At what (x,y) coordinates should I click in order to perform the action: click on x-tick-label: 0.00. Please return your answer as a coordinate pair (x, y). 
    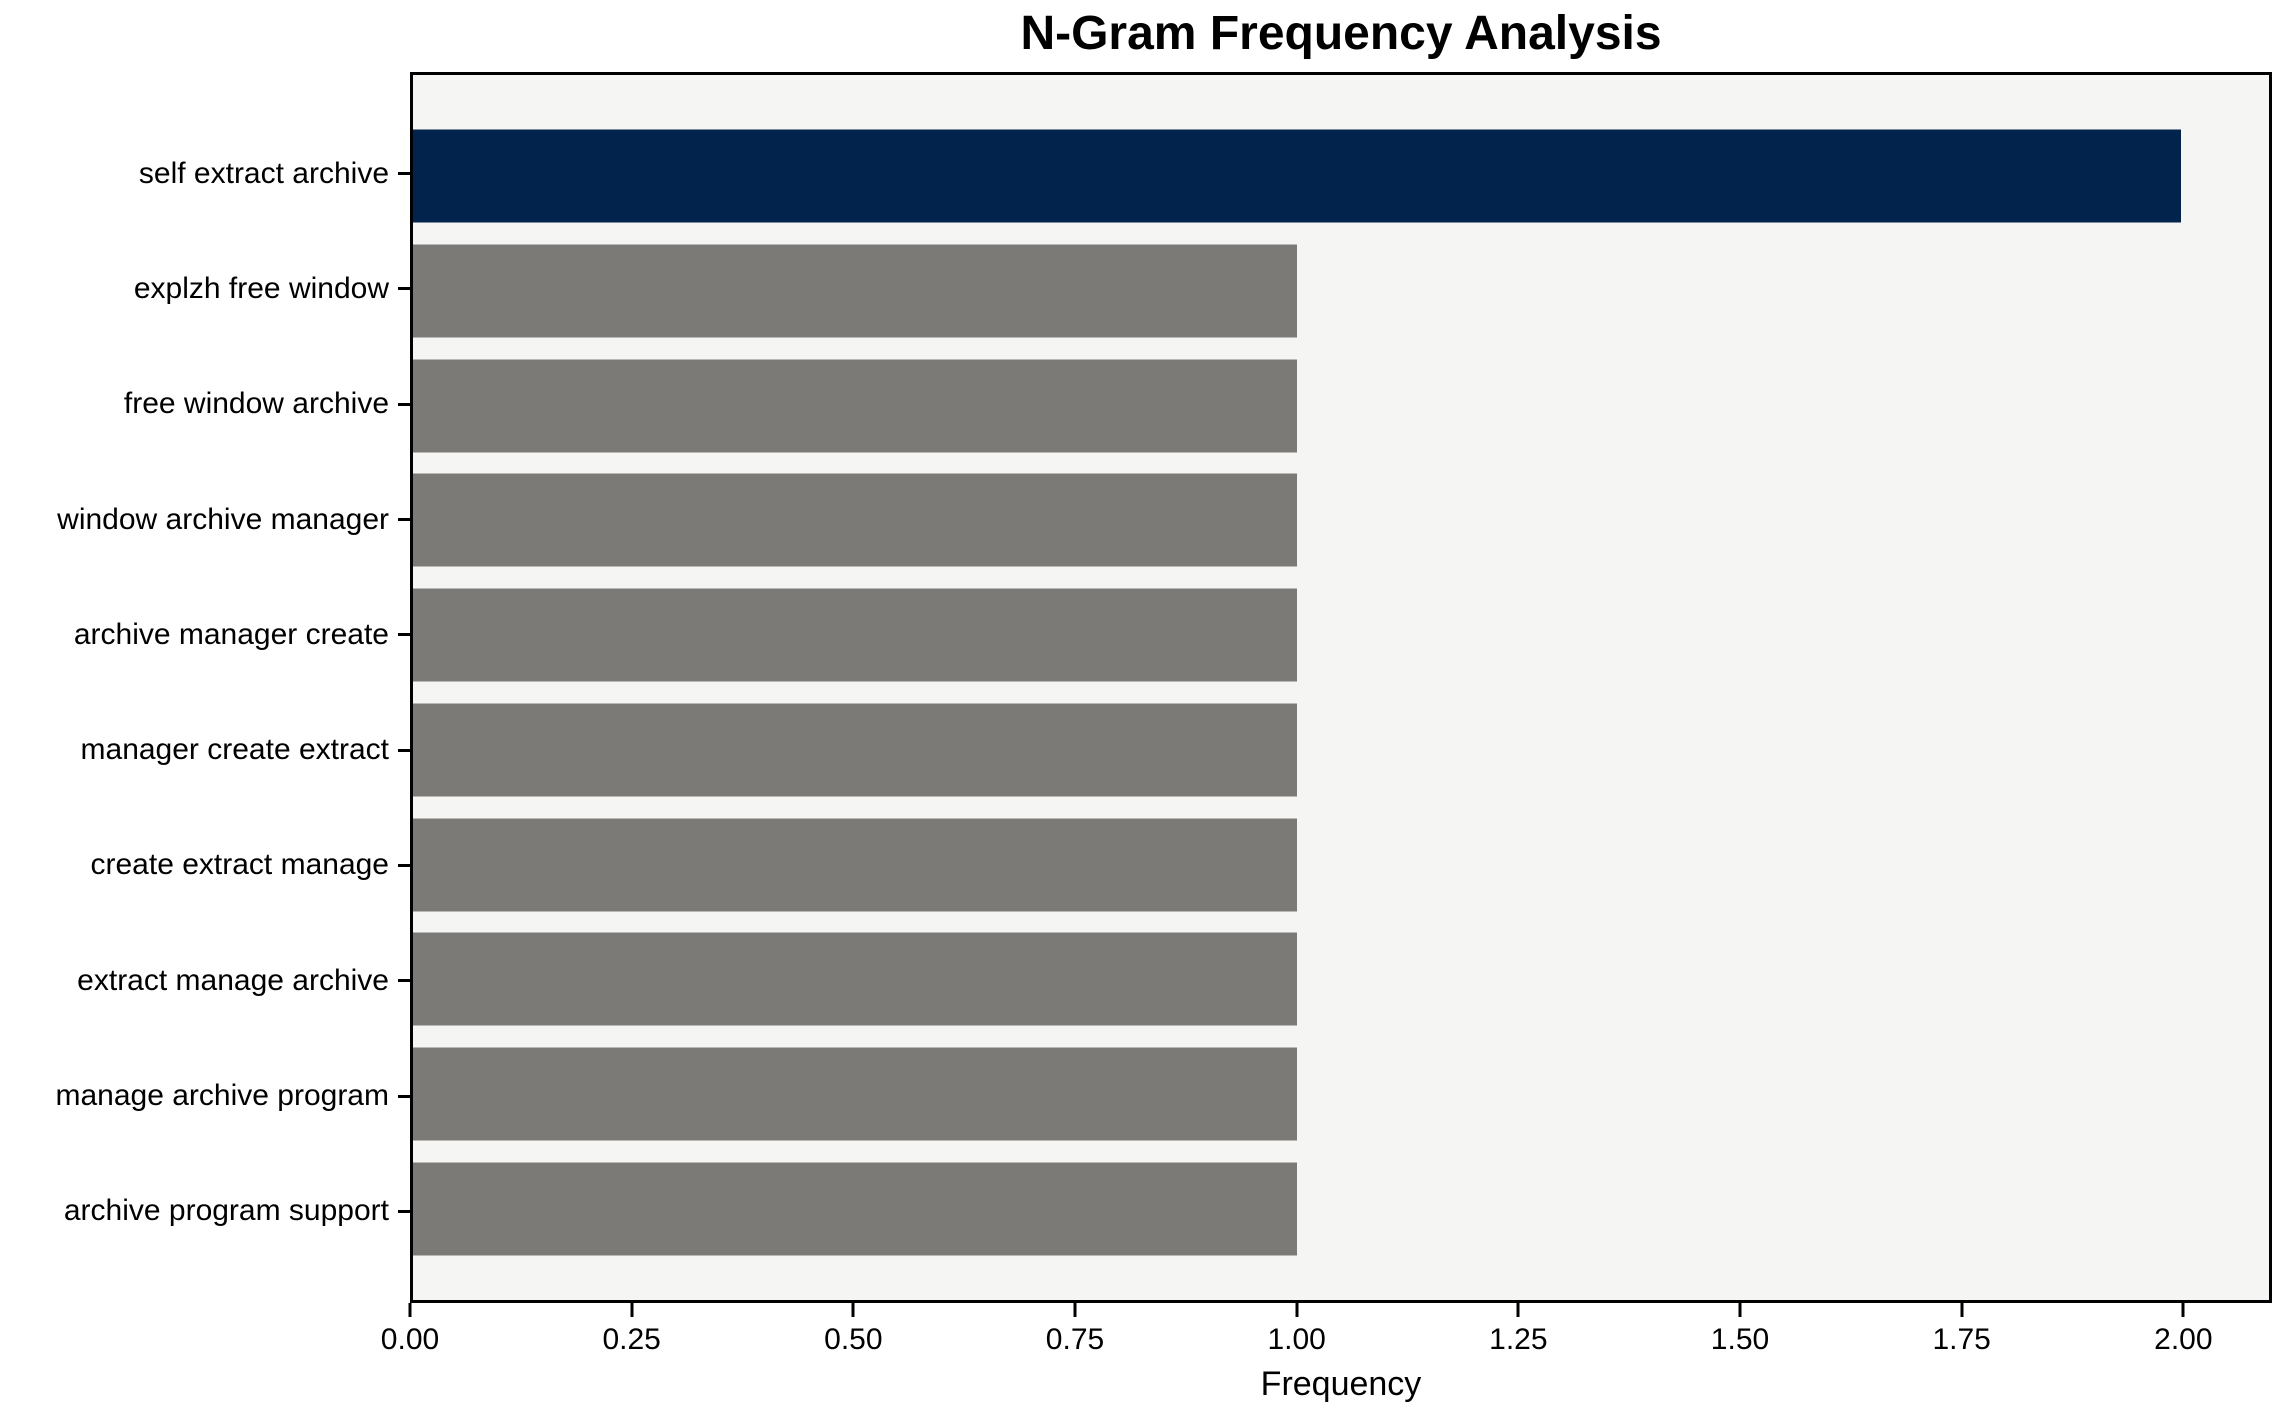
    Looking at the image, I should click on (410, 1339).